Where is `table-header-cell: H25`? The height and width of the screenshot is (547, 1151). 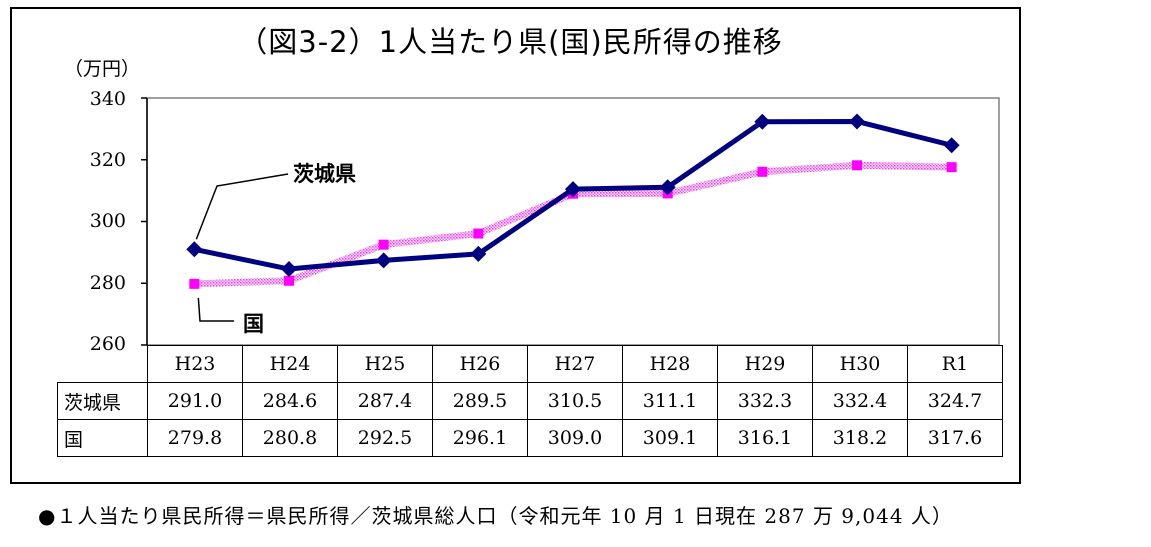
table-header-cell: H25 is located at coordinates (385, 364).